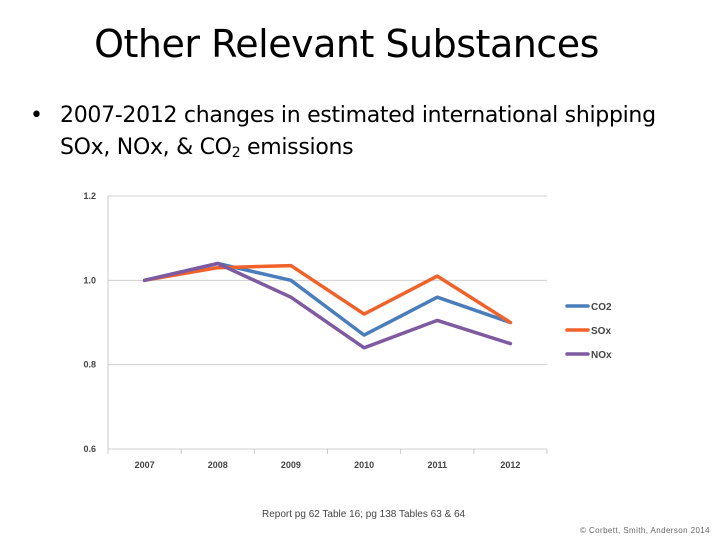  What do you see at coordinates (89, 280) in the screenshot?
I see `y-tick-label: 1.0` at bounding box center [89, 280].